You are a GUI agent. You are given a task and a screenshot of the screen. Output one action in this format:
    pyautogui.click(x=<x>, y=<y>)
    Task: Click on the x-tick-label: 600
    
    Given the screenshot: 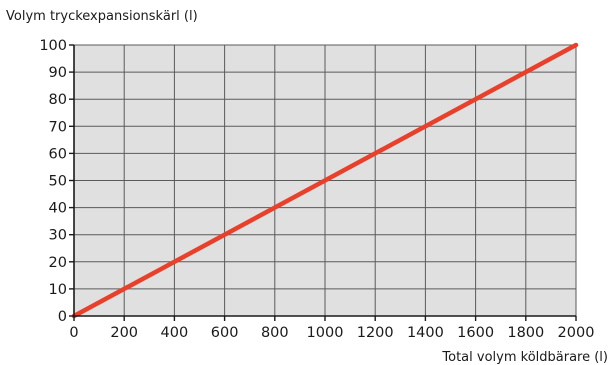 What is the action you would take?
    pyautogui.click(x=225, y=333)
    